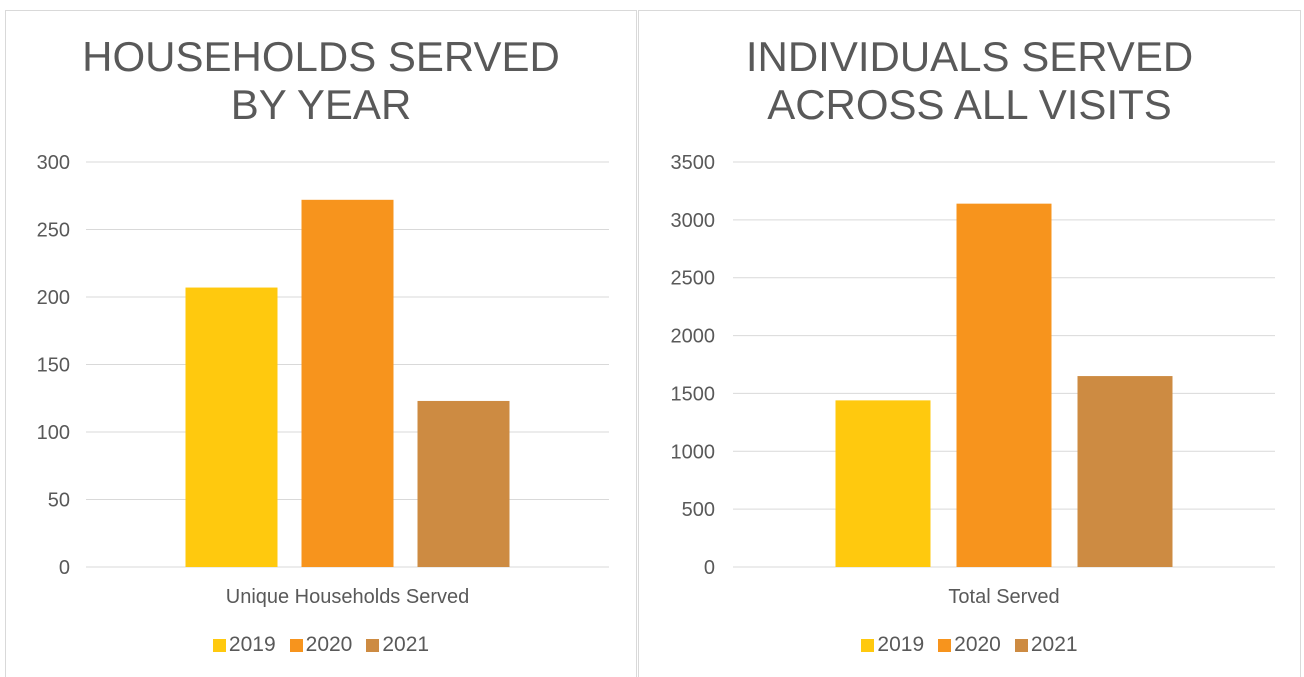  What do you see at coordinates (693, 337) in the screenshot?
I see `y-tick-label: 2000` at bounding box center [693, 337].